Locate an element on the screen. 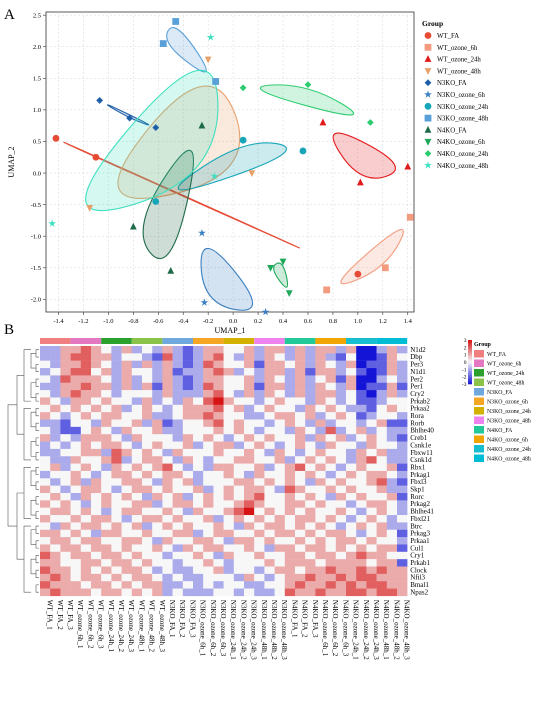  point-circle is located at coordinates (156, 201).